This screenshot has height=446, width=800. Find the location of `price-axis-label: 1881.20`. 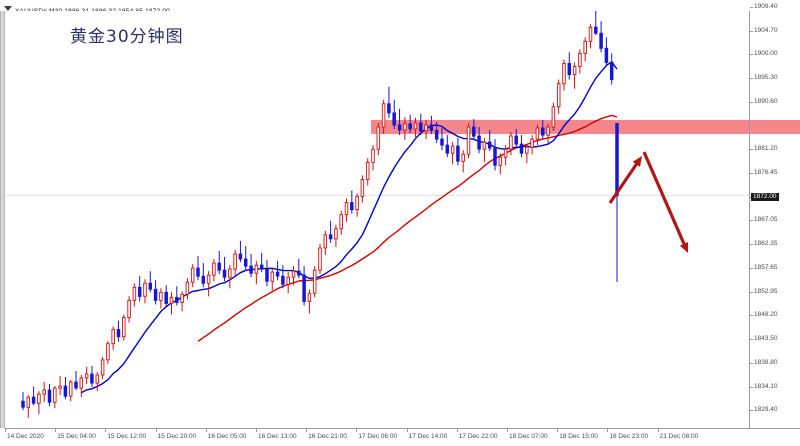

price-axis-label: 1881.20 is located at coordinates (766, 149).